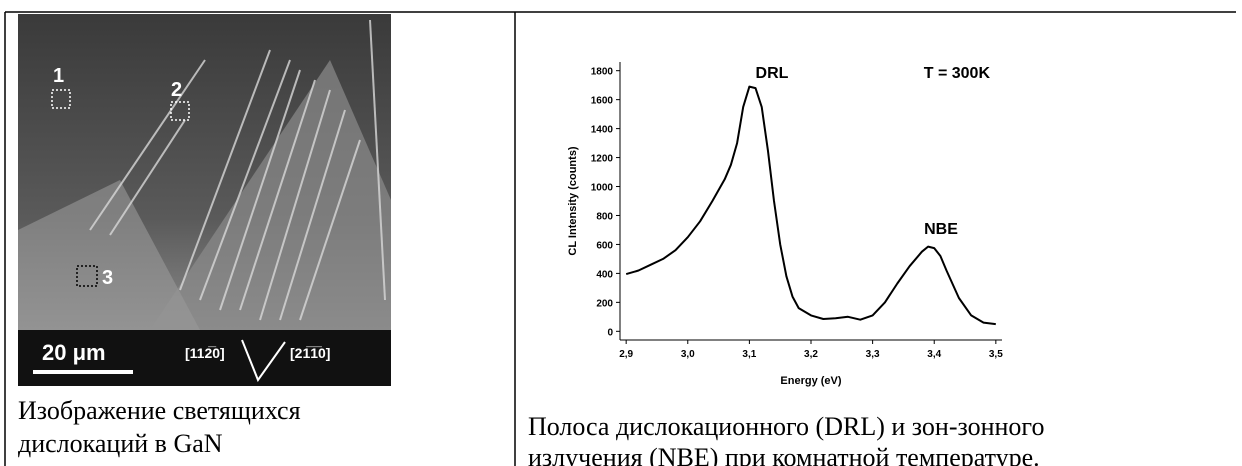 The height and width of the screenshot is (466, 1242). What do you see at coordinates (602, 72) in the screenshot?
I see `y-tick-label: 1800` at bounding box center [602, 72].